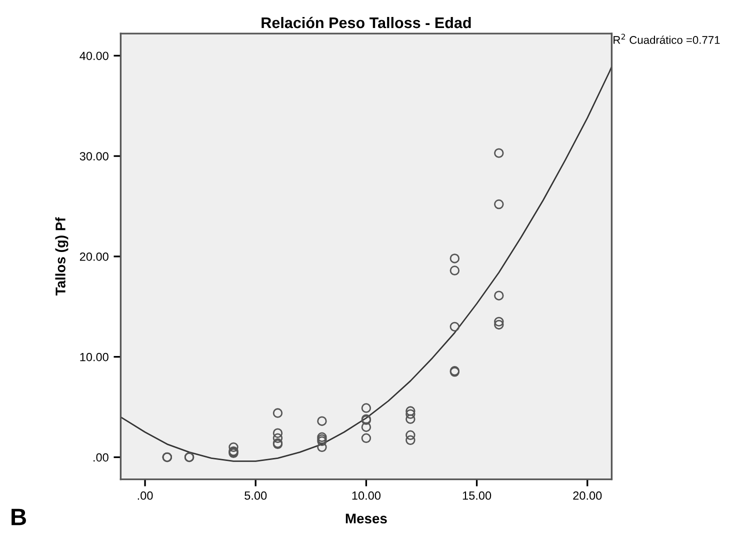 The image size is (730, 533). I want to click on y-tick-label: .00, so click(101, 457).